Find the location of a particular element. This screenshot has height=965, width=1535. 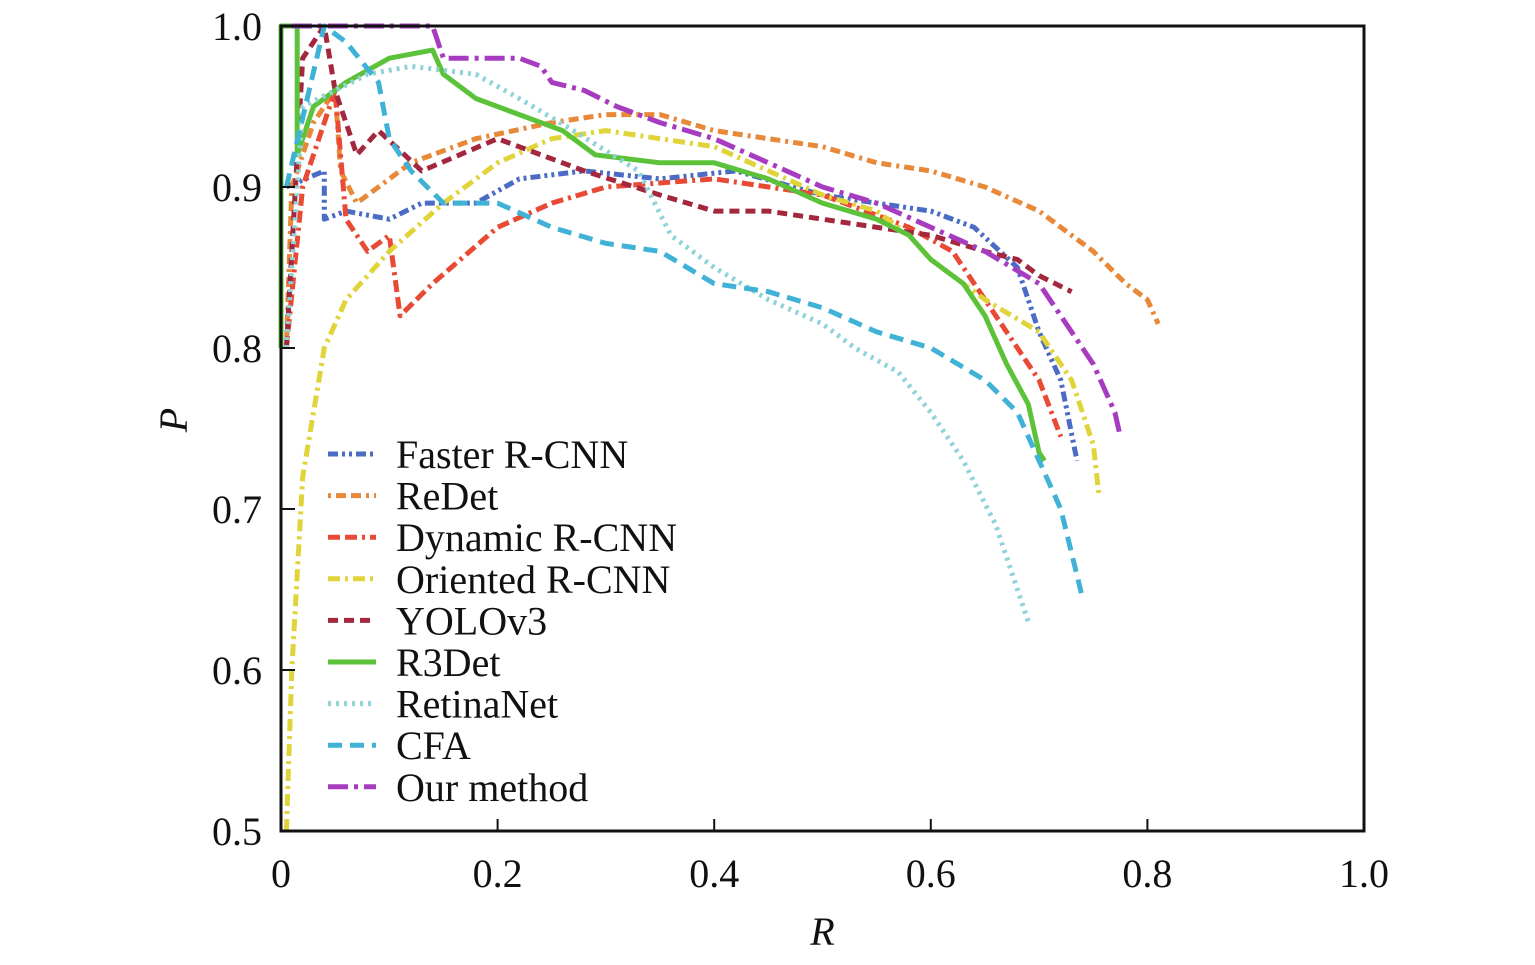

legend-item: RetinaNet is located at coordinates (443, 704).